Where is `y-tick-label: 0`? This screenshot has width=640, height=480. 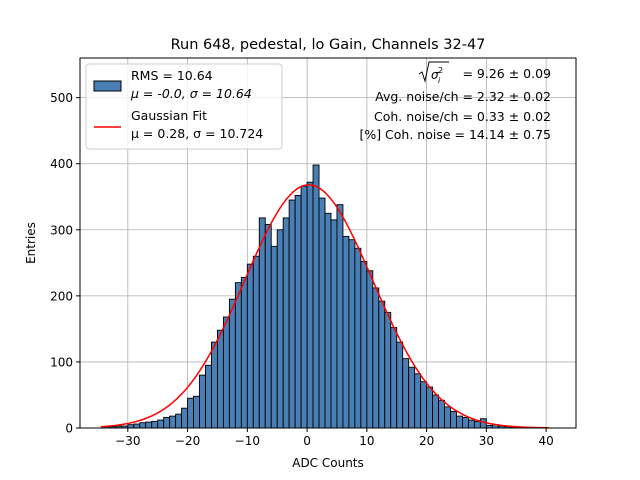
y-tick-label: 0 is located at coordinates (69, 429).